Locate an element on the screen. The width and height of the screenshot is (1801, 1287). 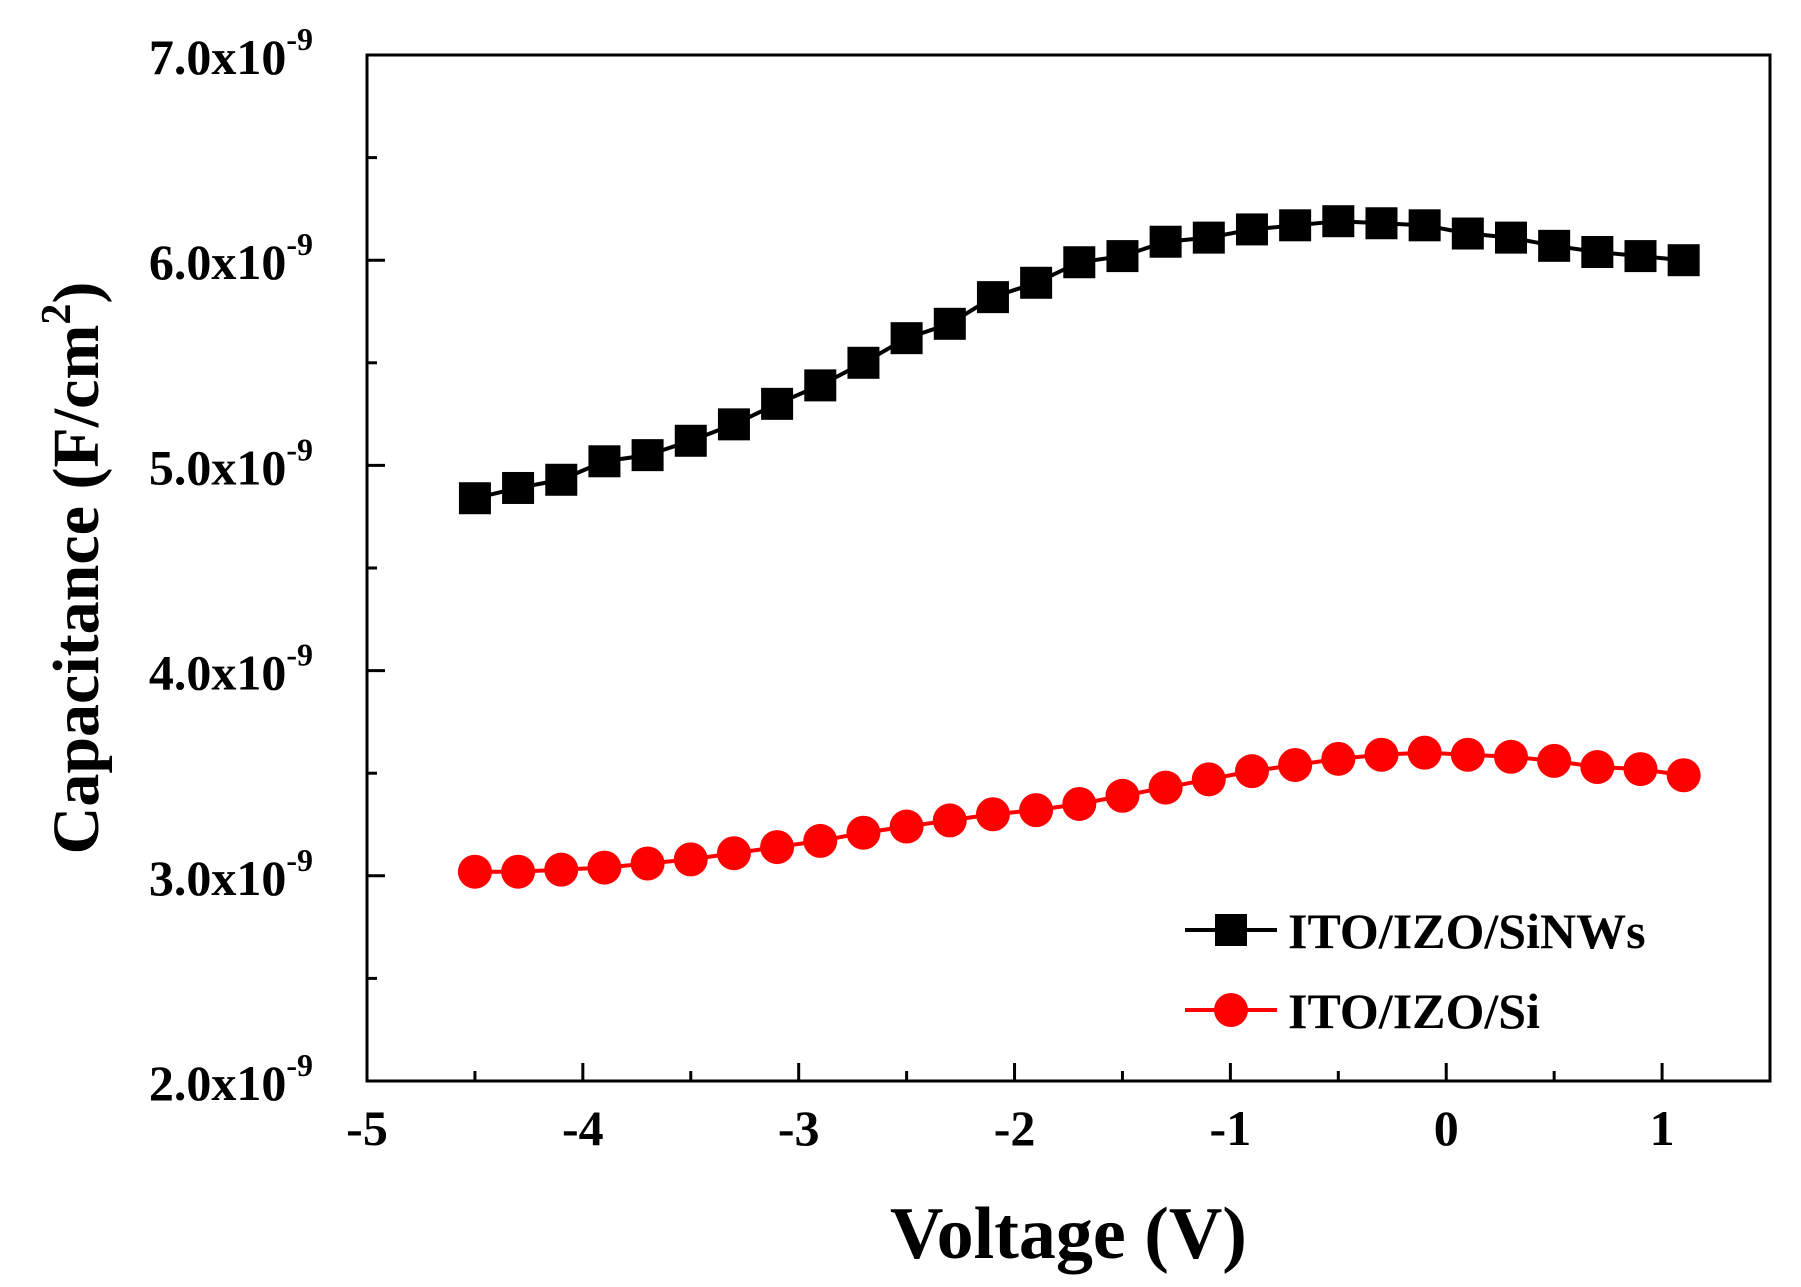
legend-item: ITO/IZO/Si is located at coordinates (1362, 1011).